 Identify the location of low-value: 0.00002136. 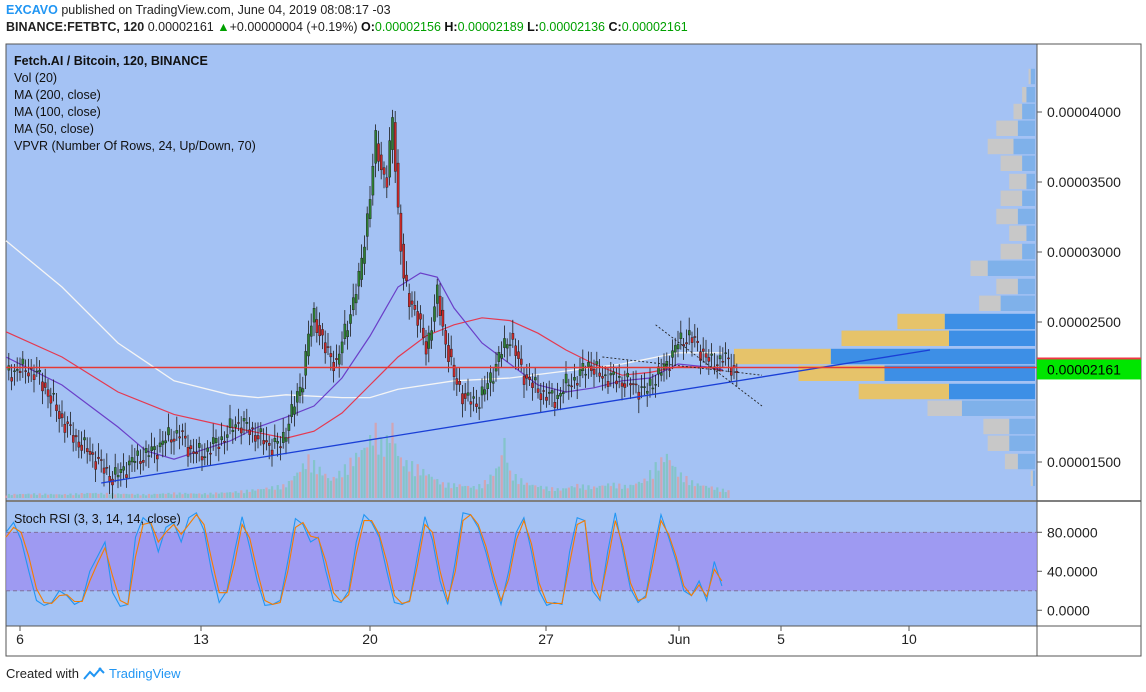
(571, 27).